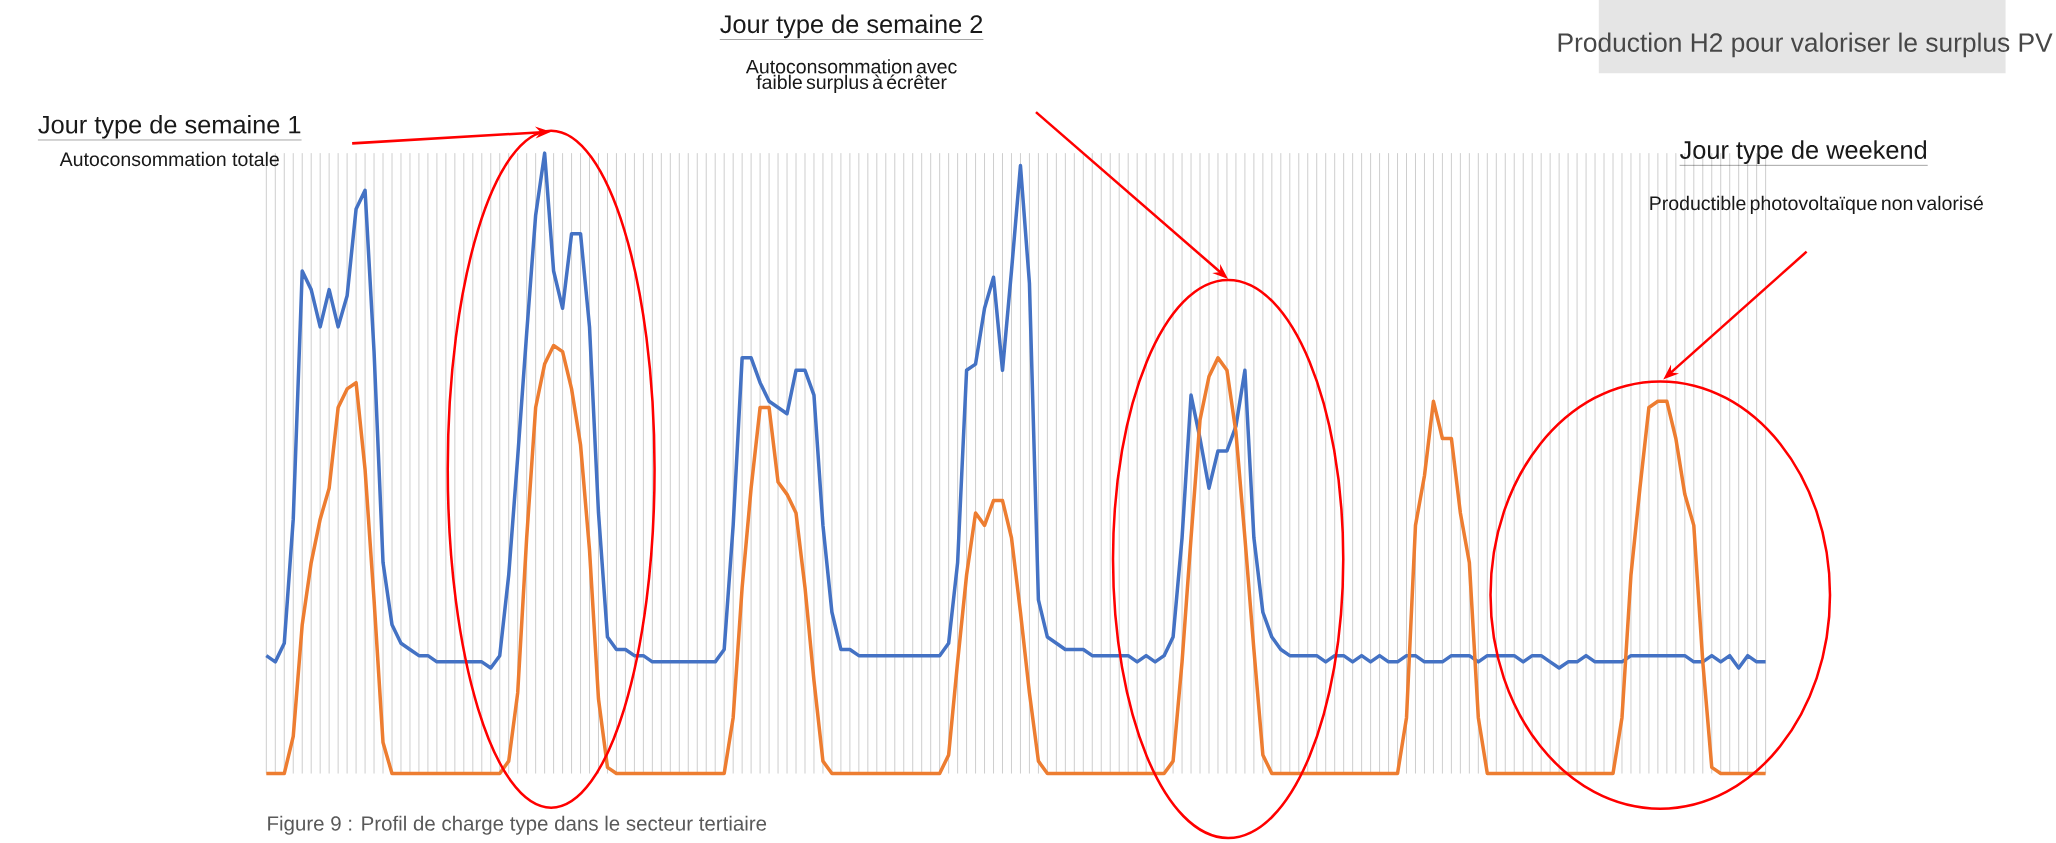  I want to click on text: Jour type de semaine 1, so click(169, 127).